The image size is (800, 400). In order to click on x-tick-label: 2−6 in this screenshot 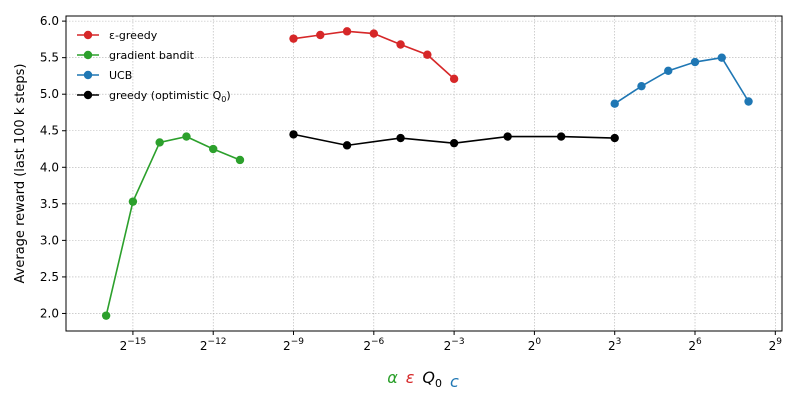, I will do `click(373, 345)`.